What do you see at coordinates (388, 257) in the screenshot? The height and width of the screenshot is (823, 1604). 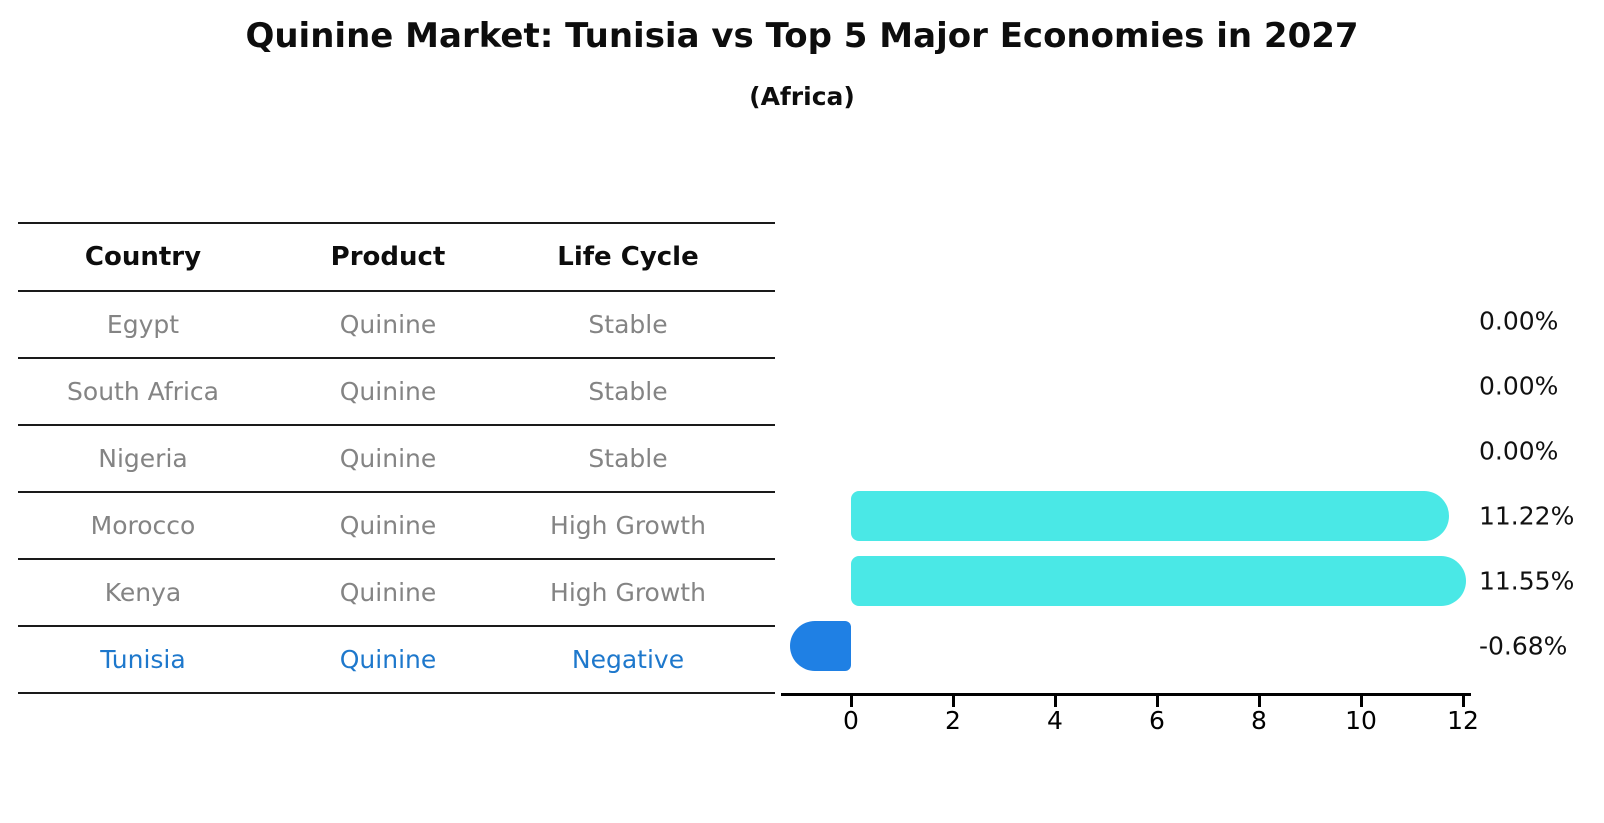 I see `table-header-product: Product` at bounding box center [388, 257].